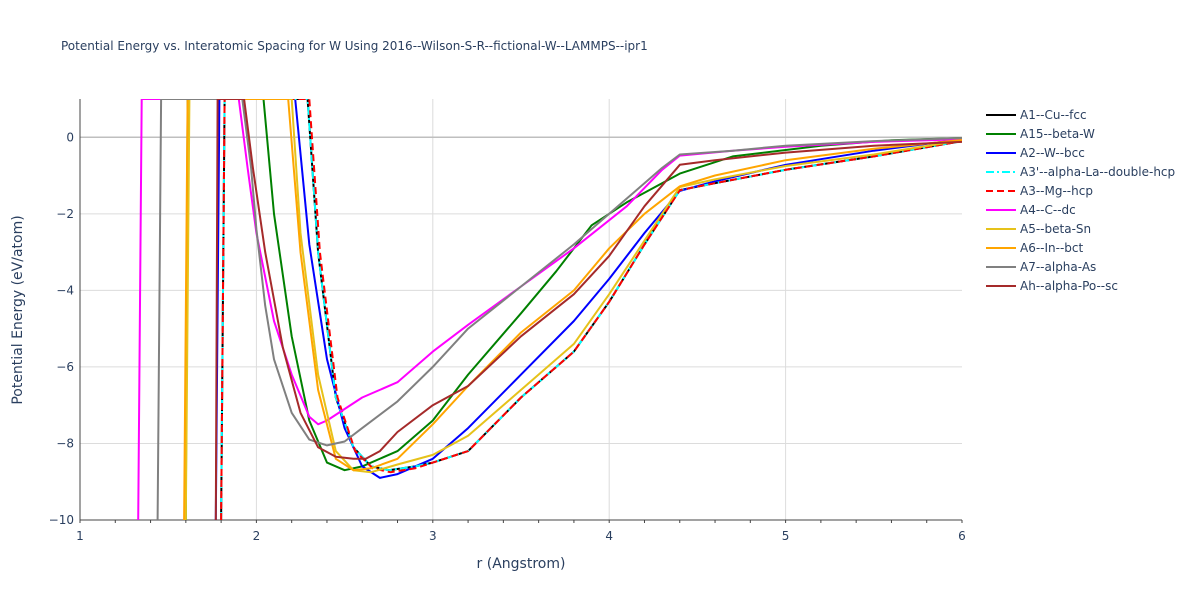 The height and width of the screenshot is (600, 1200). Describe the element at coordinates (65, 290) in the screenshot. I see `y-tick-label: −4` at that location.